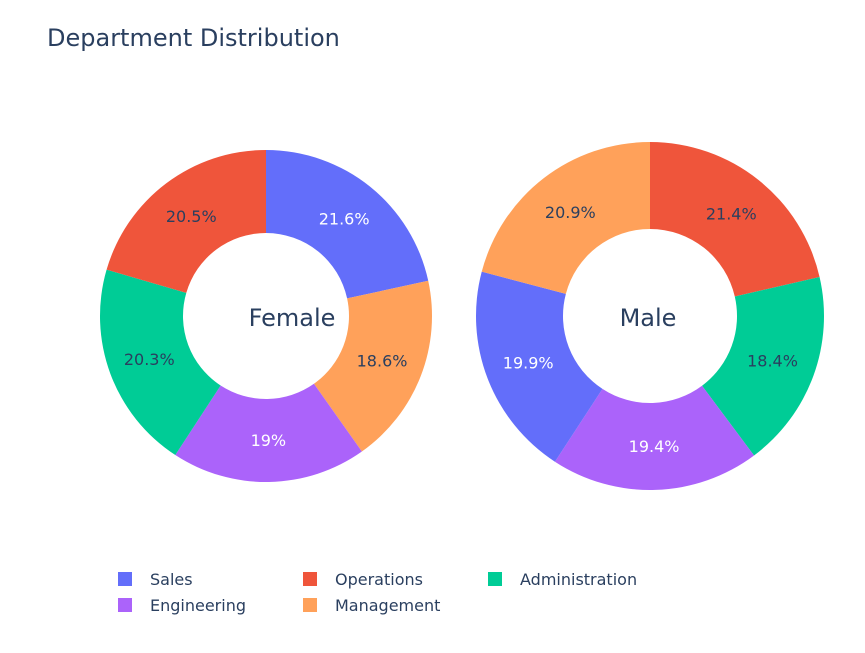  I want to click on slice-male-operations, so click(735, 219).